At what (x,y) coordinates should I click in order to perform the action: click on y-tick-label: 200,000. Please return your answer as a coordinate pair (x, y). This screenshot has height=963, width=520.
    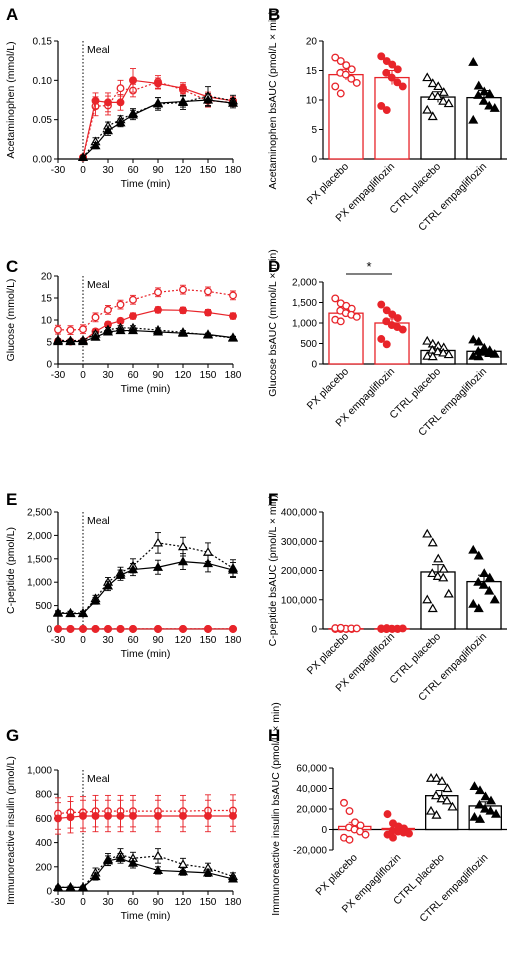
    Looking at the image, I should click on (299, 571).